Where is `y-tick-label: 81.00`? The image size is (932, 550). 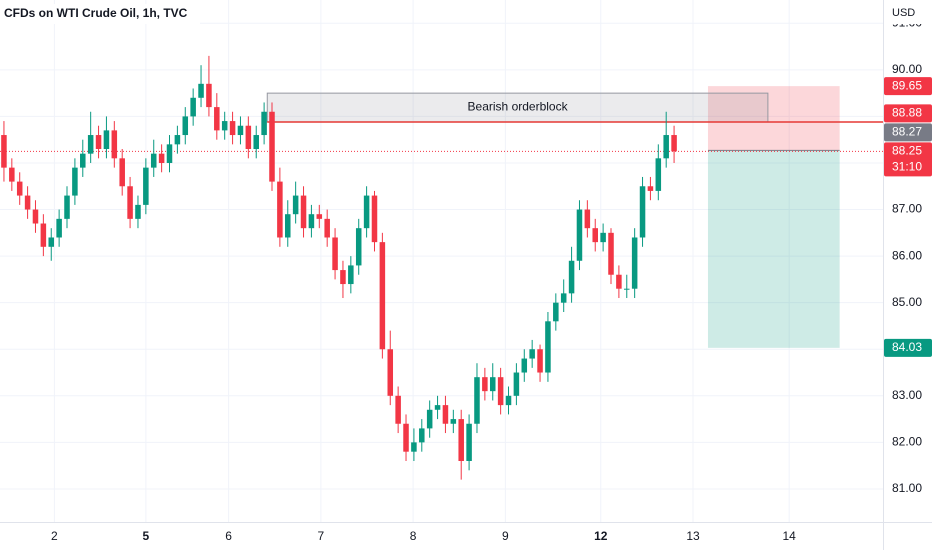
y-tick-label: 81.00 is located at coordinates (907, 488).